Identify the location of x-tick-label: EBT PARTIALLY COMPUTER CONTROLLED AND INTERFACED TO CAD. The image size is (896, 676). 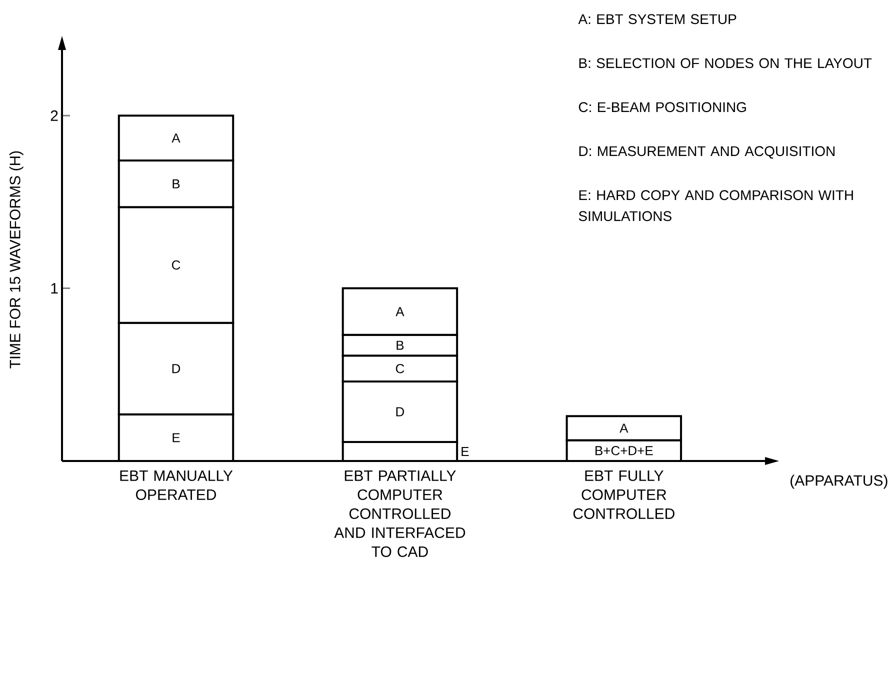
(400, 513).